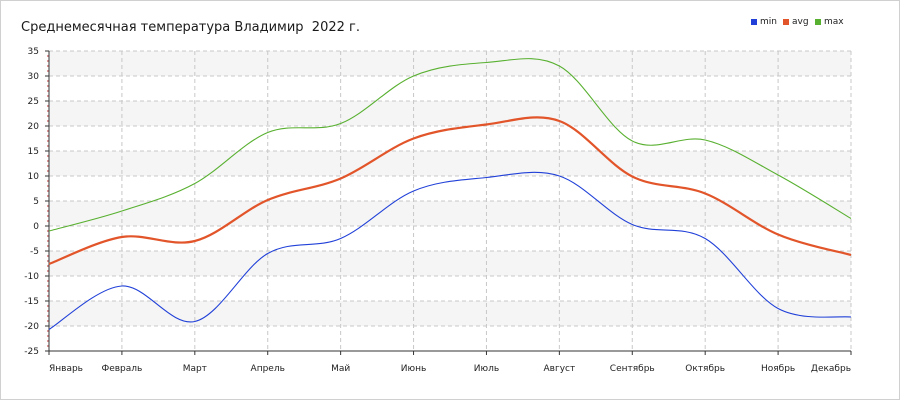  I want to click on x-tick-label: Декабрь, so click(831, 369).